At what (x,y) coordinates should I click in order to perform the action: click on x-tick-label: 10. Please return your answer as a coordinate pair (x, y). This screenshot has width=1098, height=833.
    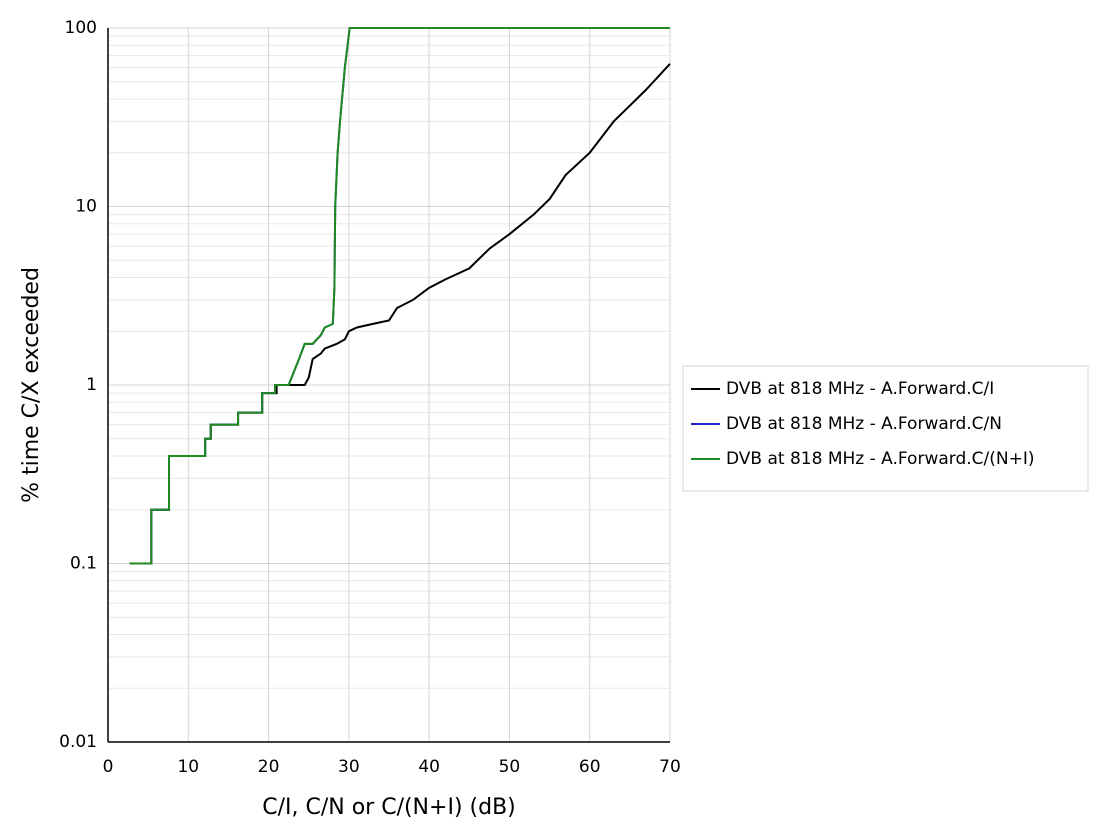
    Looking at the image, I should click on (188, 767).